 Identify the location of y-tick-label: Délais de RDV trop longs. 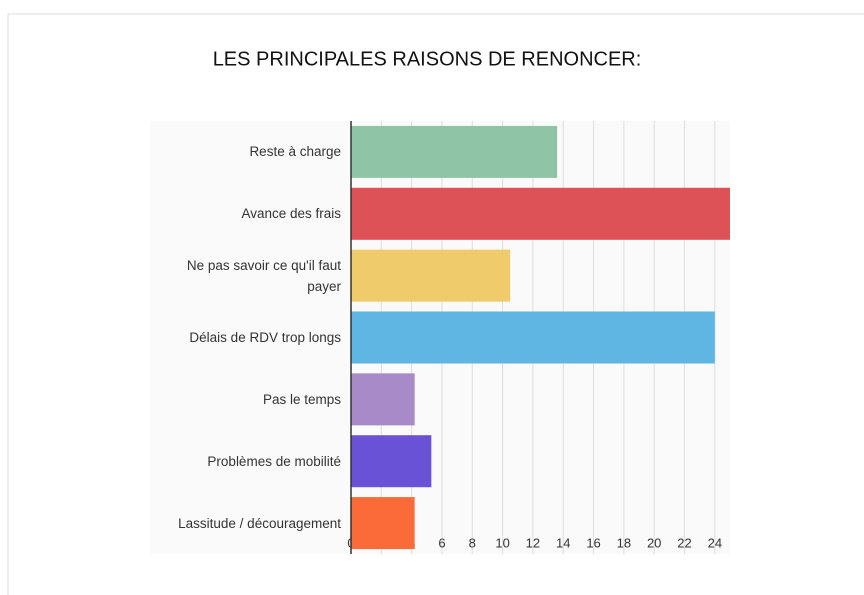
(265, 337).